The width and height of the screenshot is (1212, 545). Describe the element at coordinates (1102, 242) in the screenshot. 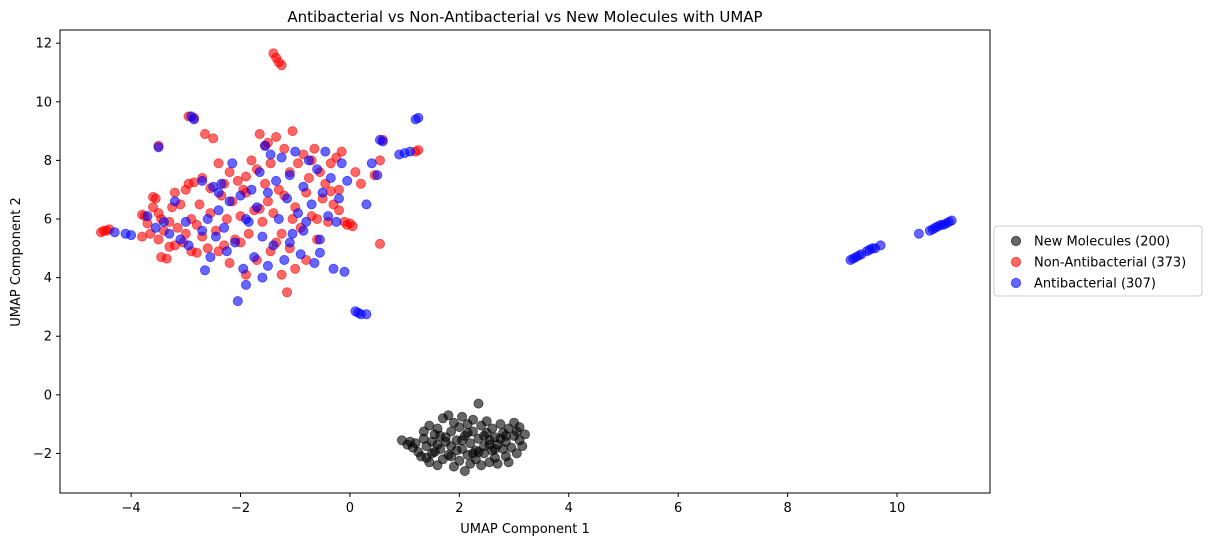

I see `legend-label: New Molecules (200)` at that location.